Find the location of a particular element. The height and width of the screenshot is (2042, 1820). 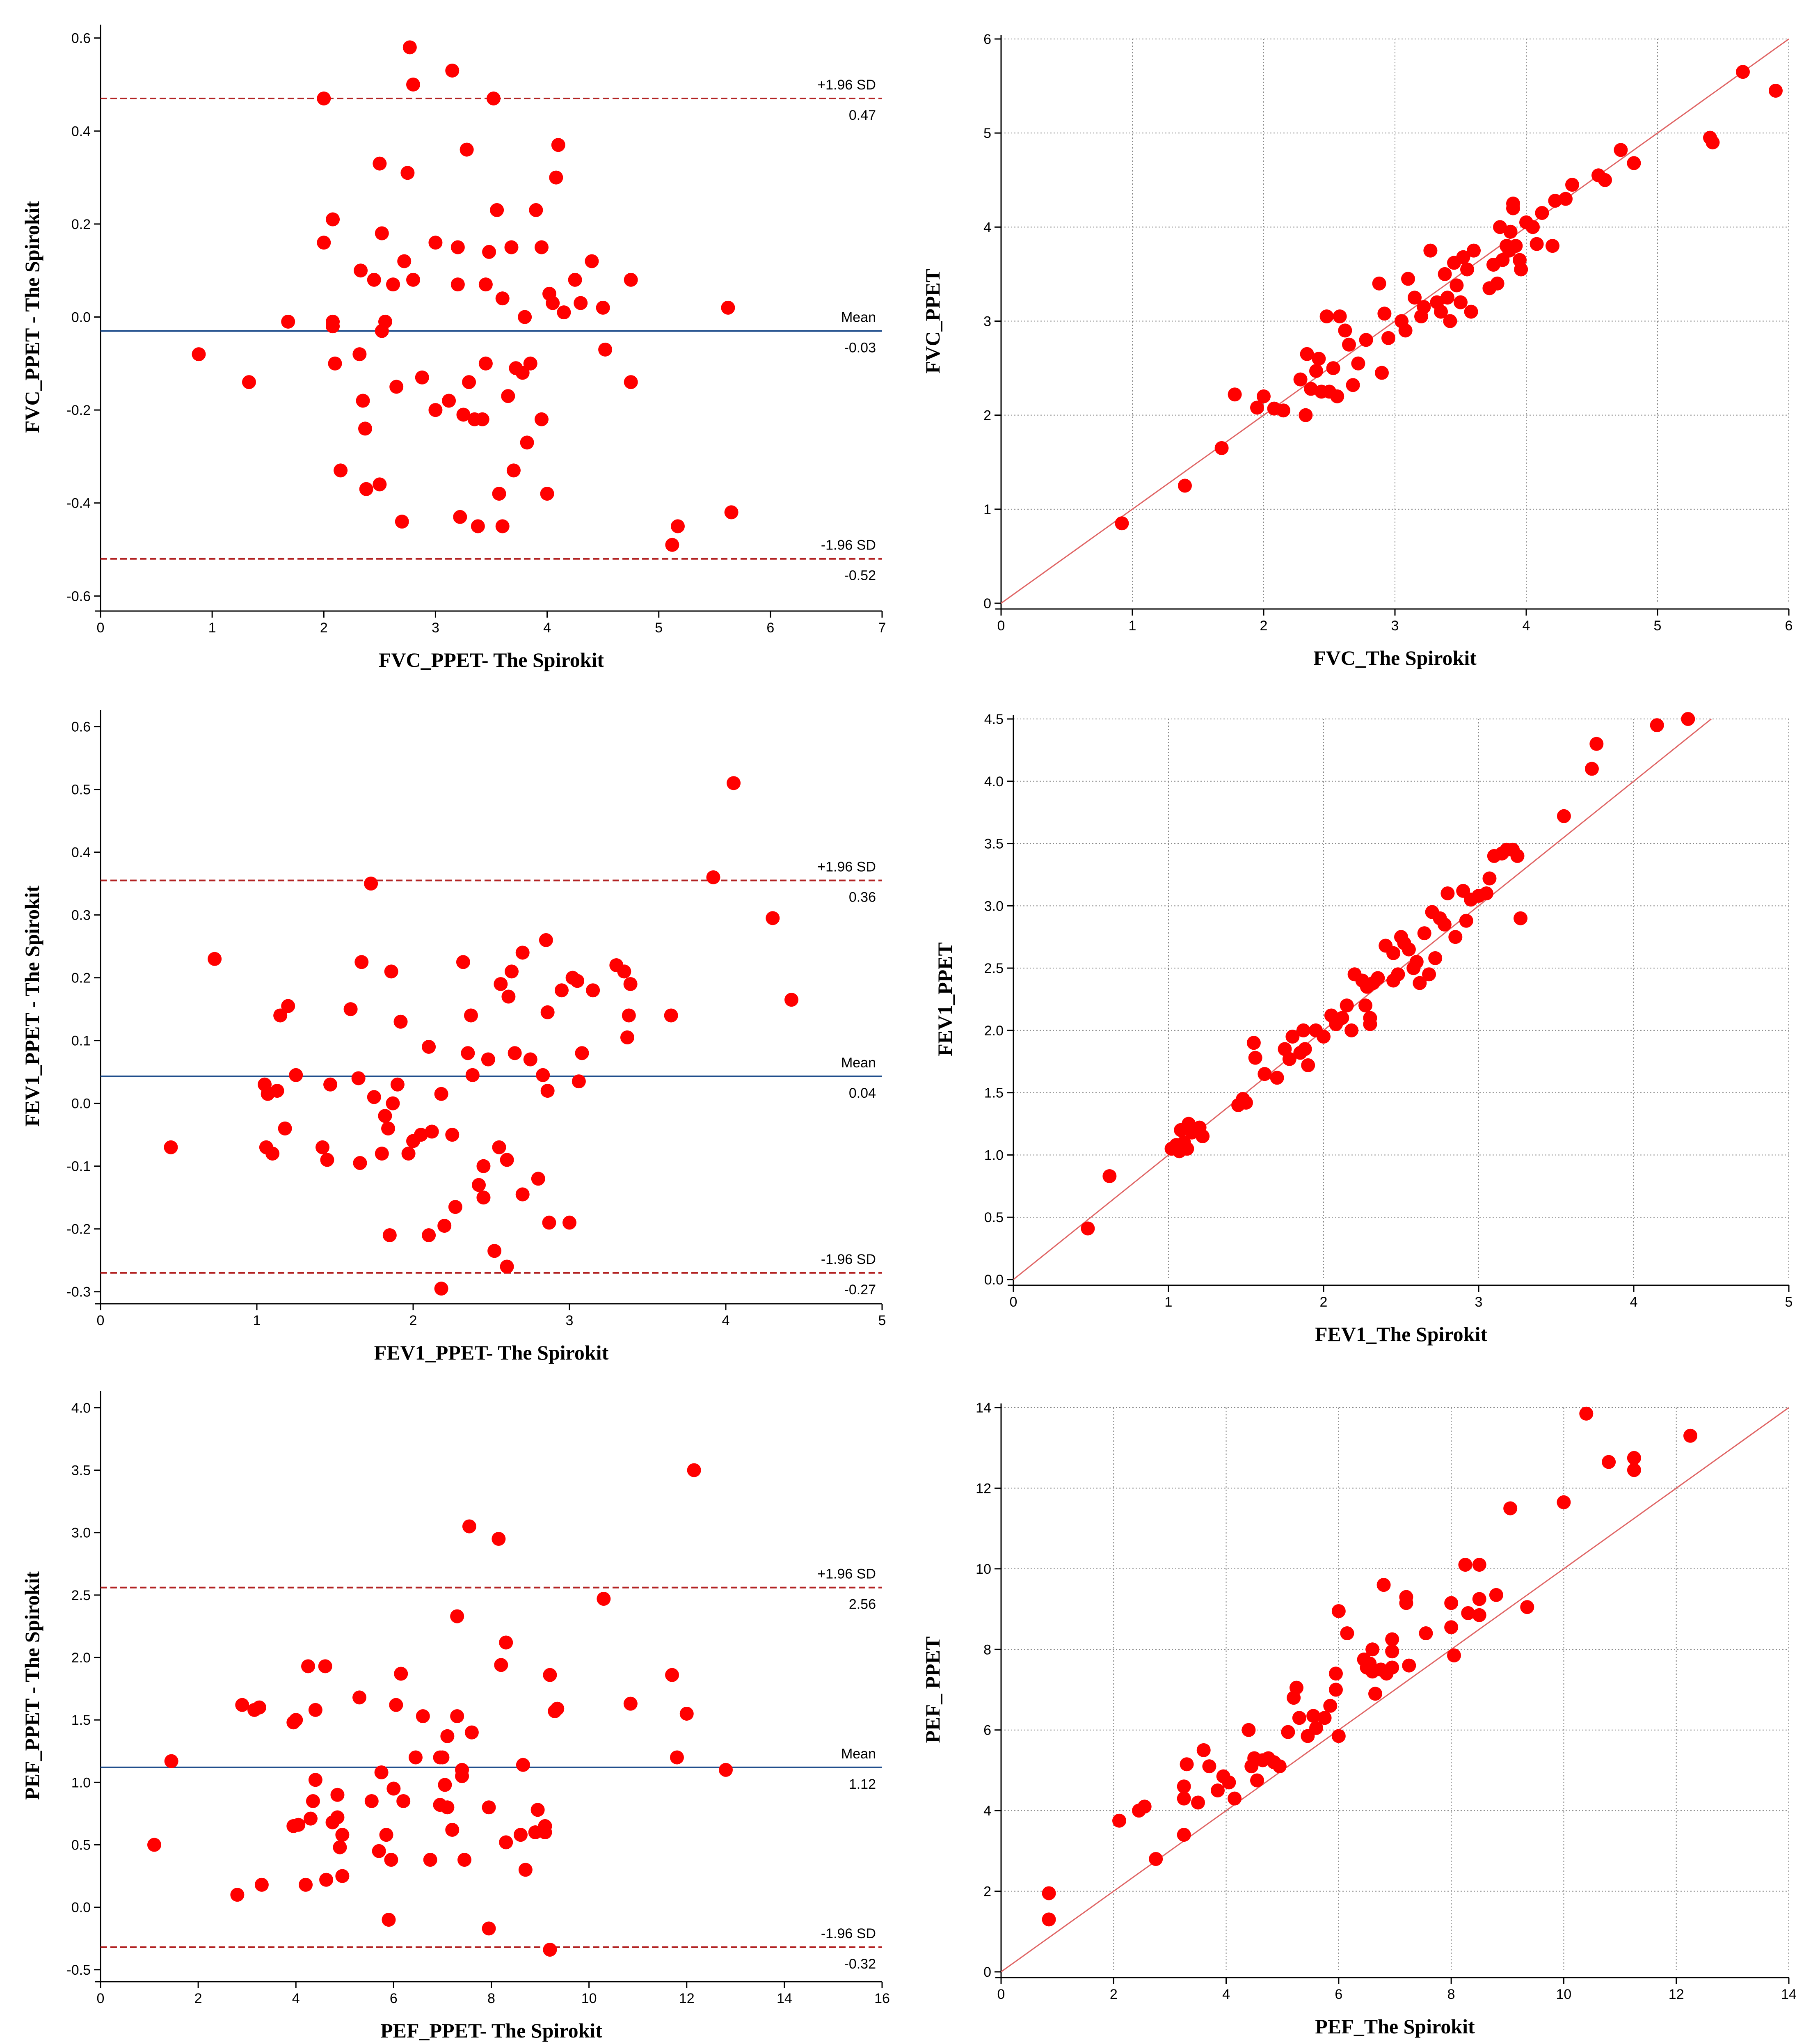

y-tick-label: 0.2 is located at coordinates (81, 978).